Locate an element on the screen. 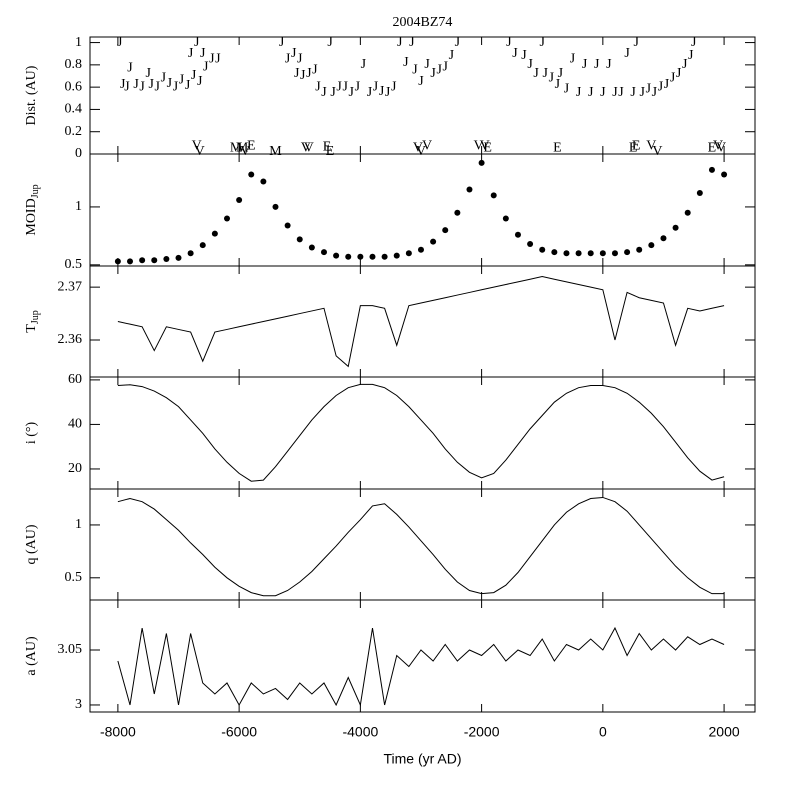  x-tick-label: -2000 is located at coordinates (482, 732).